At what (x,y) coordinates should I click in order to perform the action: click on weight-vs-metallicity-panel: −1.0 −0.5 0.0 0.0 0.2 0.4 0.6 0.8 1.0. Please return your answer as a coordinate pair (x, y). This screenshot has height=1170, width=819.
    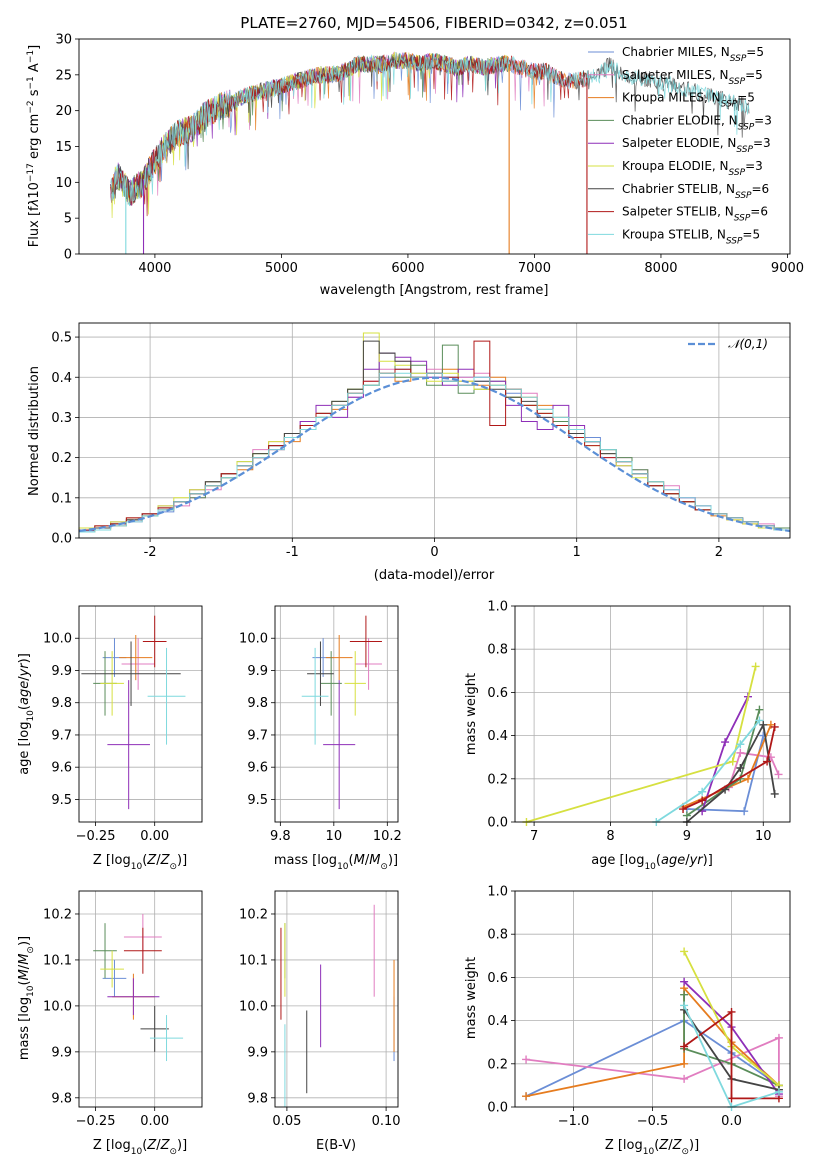
    Looking at the image, I should click on (639, 1007).